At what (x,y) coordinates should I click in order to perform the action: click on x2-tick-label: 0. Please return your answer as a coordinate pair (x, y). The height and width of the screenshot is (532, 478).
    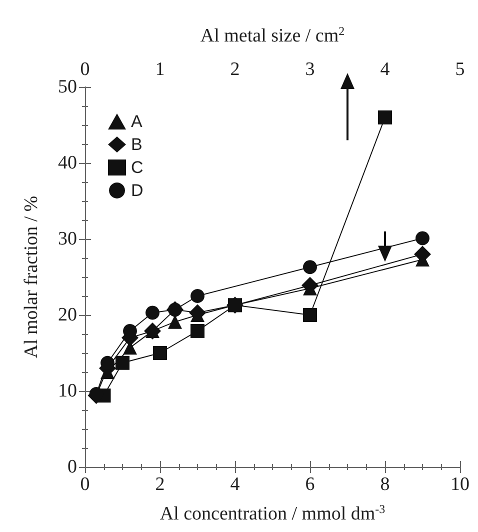
    Looking at the image, I should click on (85, 69).